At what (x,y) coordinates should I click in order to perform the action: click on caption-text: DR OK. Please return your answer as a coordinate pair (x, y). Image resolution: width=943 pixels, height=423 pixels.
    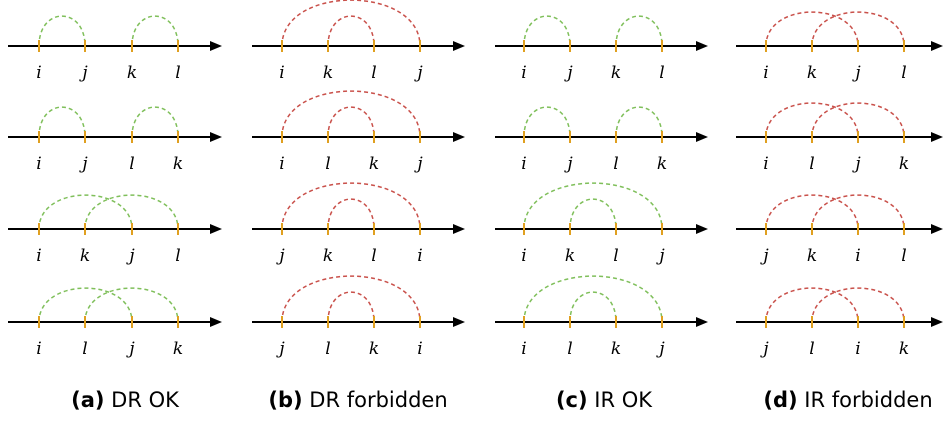
    Looking at the image, I should click on (142, 400).